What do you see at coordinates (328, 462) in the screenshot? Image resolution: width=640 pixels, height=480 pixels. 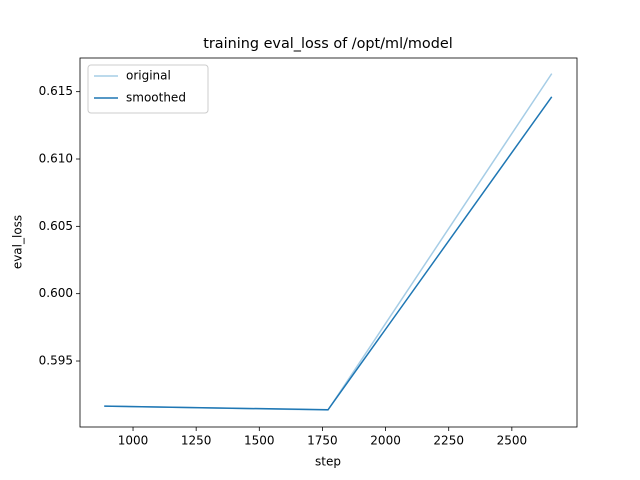 I see `x-axis-label: step` at bounding box center [328, 462].